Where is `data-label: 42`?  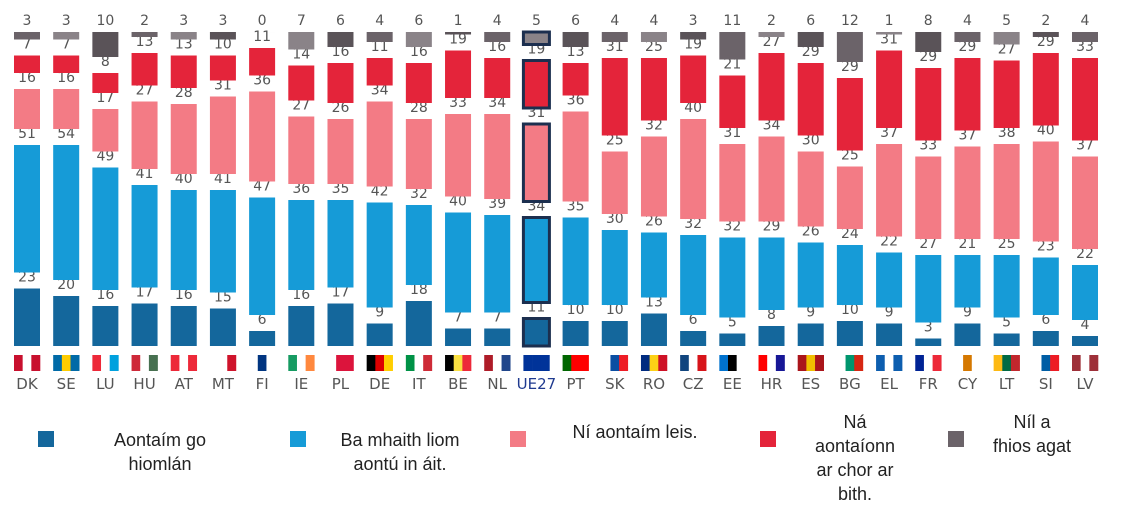
data-label: 42 is located at coordinates (380, 192).